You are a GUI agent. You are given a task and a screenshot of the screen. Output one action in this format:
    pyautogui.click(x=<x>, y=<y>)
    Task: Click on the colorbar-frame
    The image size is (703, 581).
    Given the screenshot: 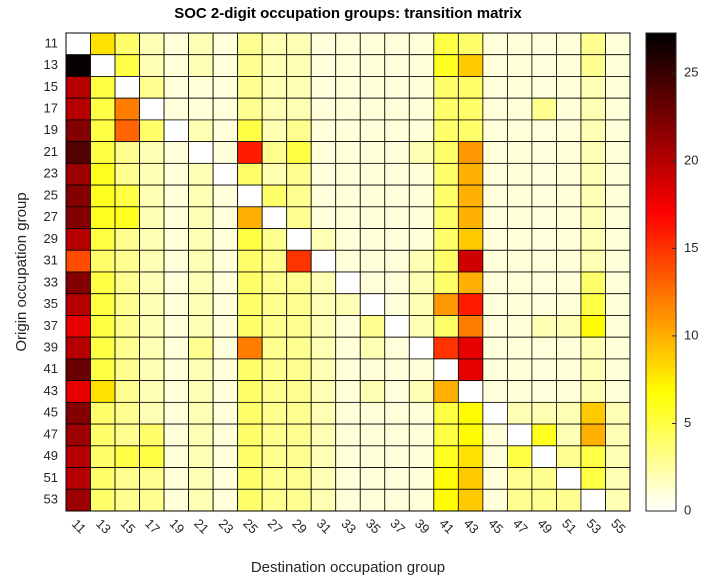 What is the action you would take?
    pyautogui.click(x=661, y=272)
    